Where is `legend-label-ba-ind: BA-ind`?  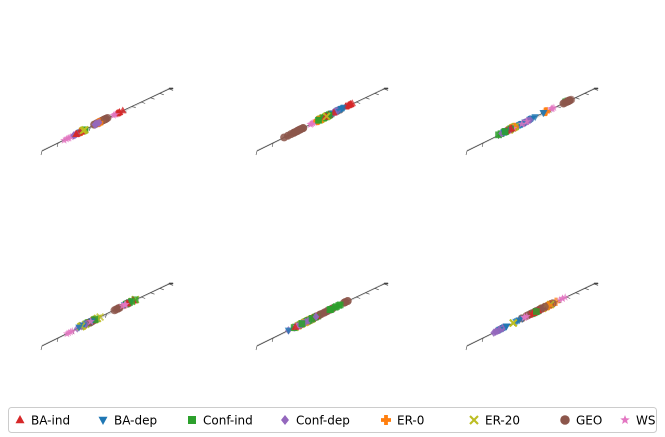 legend-label-ba-ind: BA-ind is located at coordinates (50, 421).